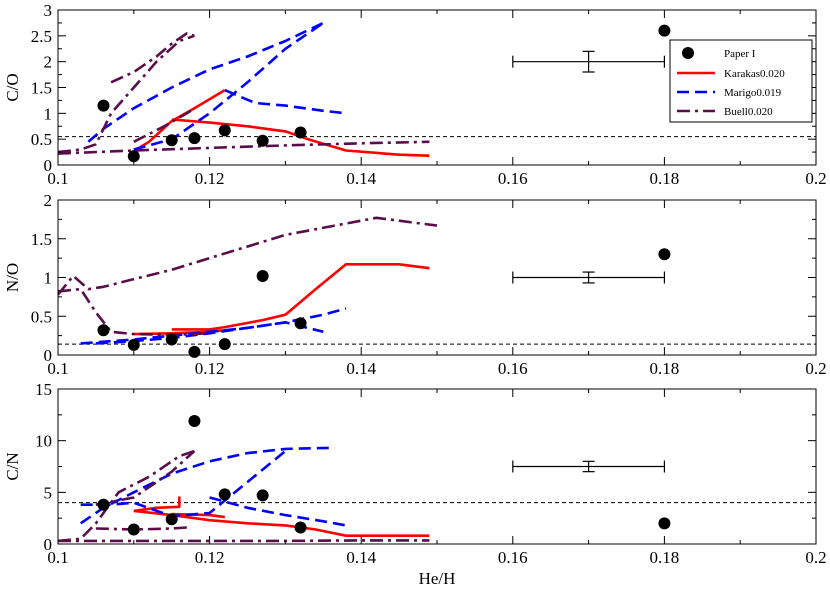 Image resolution: width=830 pixels, height=591 pixels. Describe the element at coordinates (754, 74) in the screenshot. I see `legend-label: Karakas0.020` at that location.